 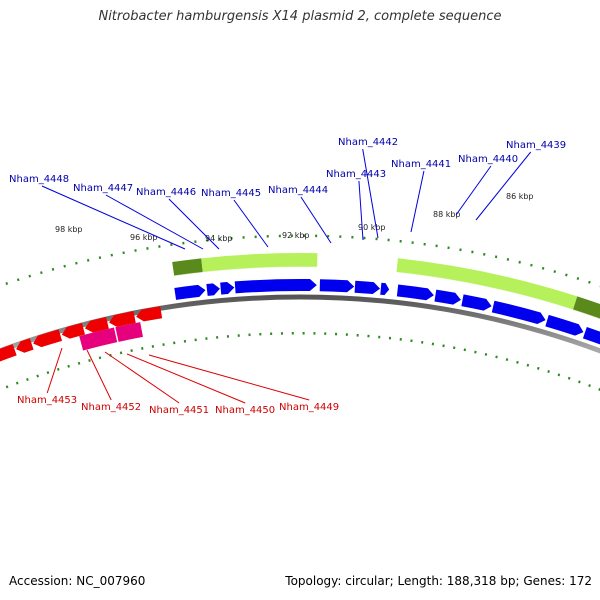 I want to click on reverse-gene-track, so click(x=81, y=334).